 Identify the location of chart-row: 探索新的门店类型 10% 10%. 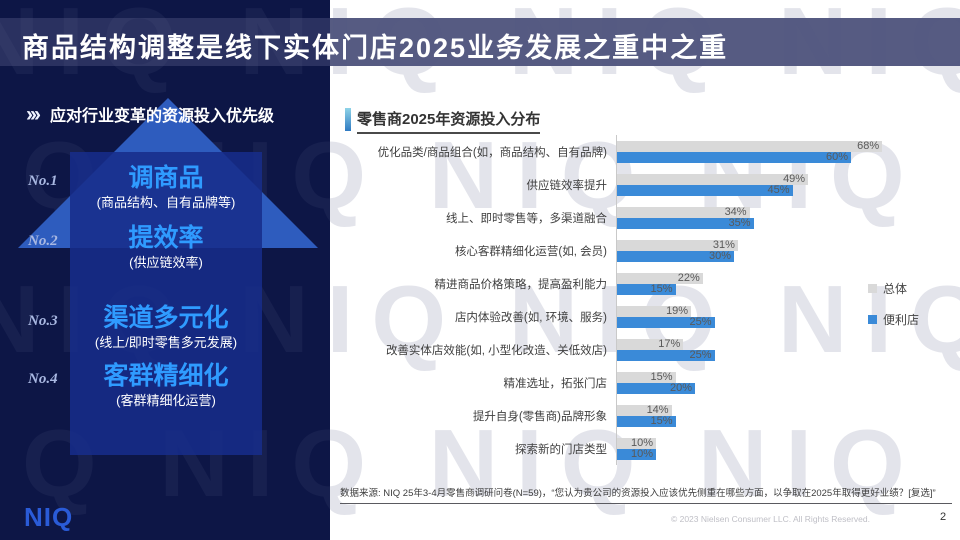
(646, 448).